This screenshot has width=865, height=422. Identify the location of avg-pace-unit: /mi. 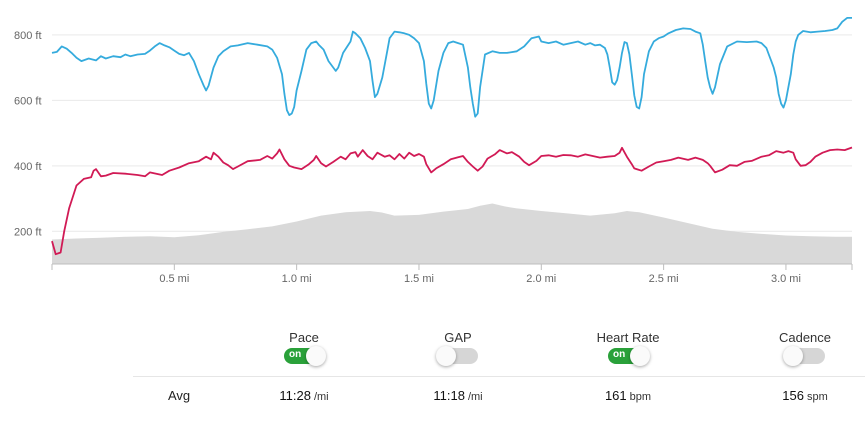
(321, 397).